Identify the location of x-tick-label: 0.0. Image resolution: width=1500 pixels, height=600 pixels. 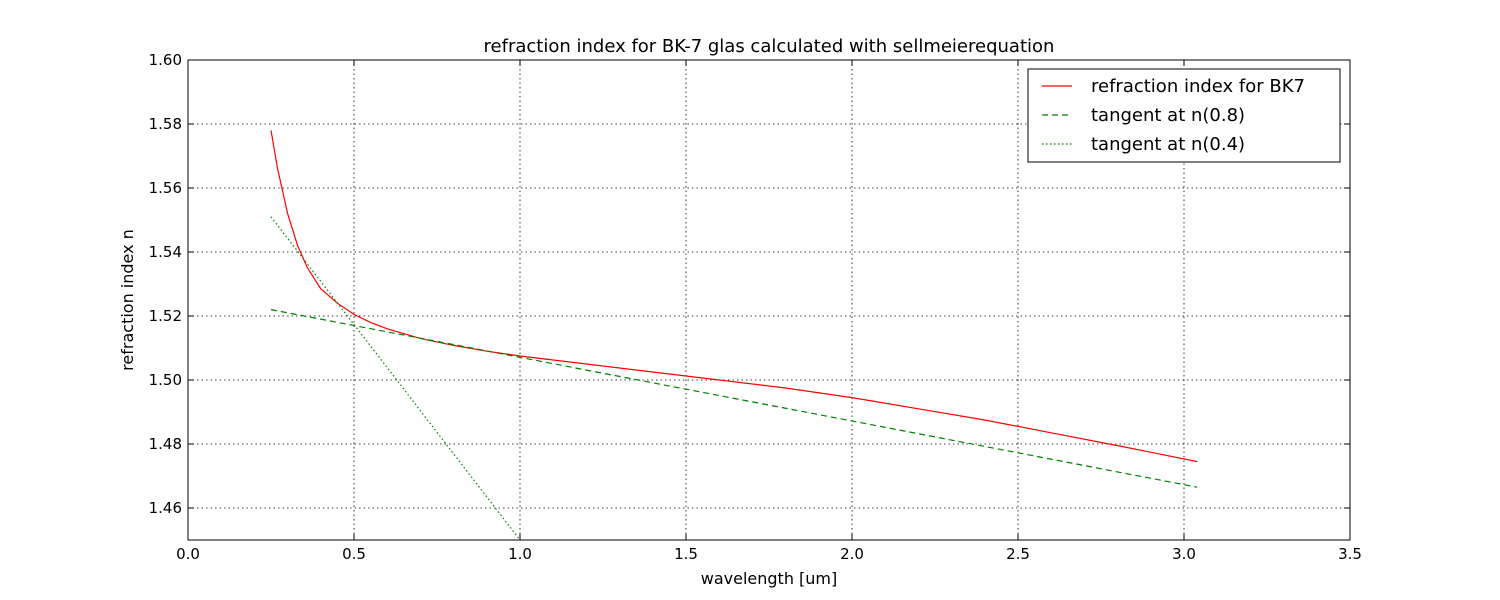
(188, 554).